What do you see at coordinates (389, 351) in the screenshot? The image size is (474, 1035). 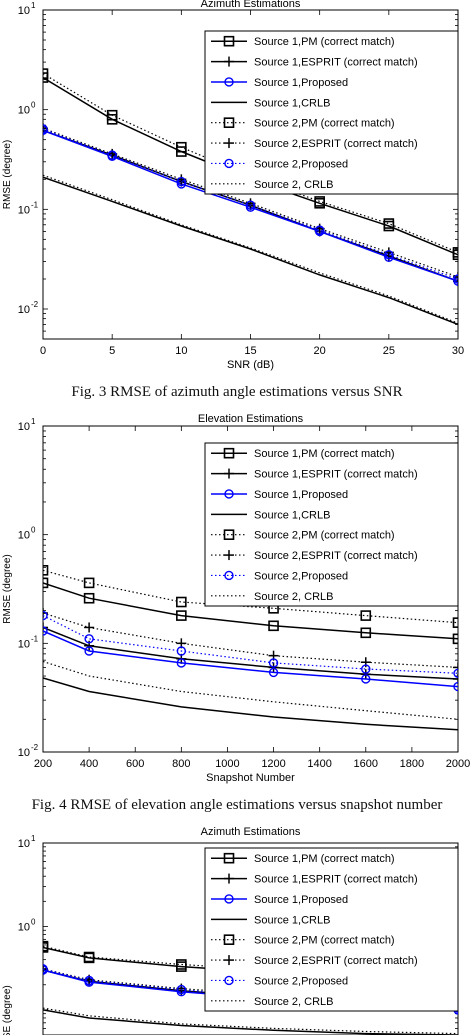 I see `x-tick-label: 25` at bounding box center [389, 351].